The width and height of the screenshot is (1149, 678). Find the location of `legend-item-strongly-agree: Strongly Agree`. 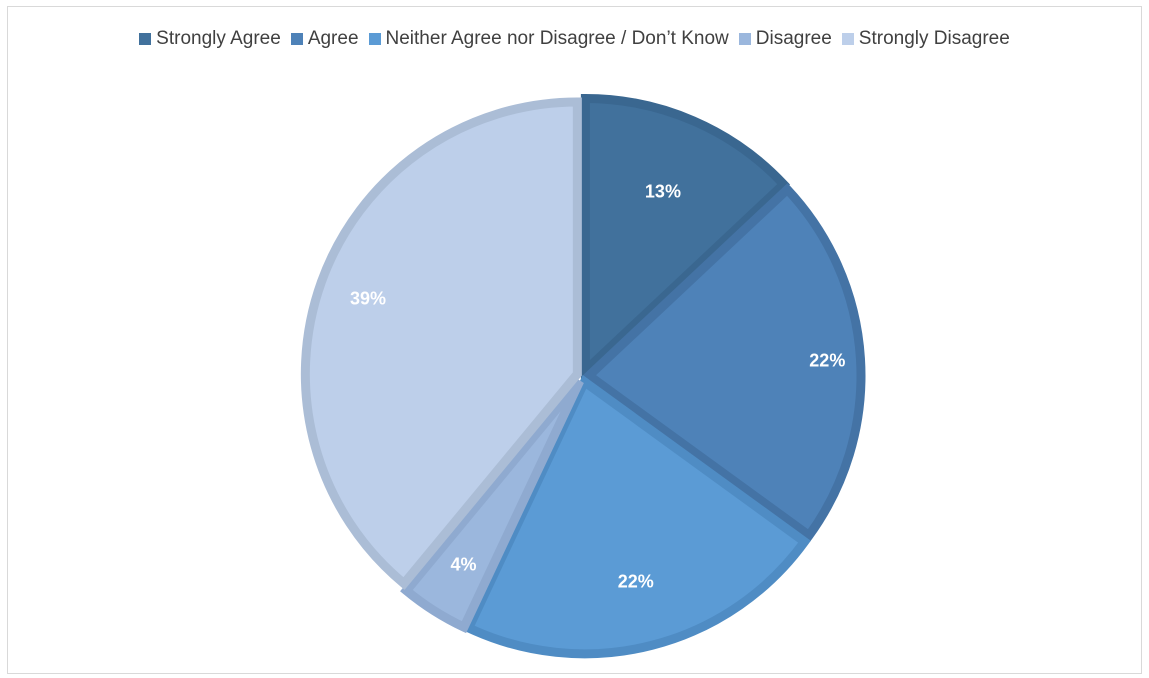

legend-item-strongly-agree: Strongly Agree is located at coordinates (210, 39).